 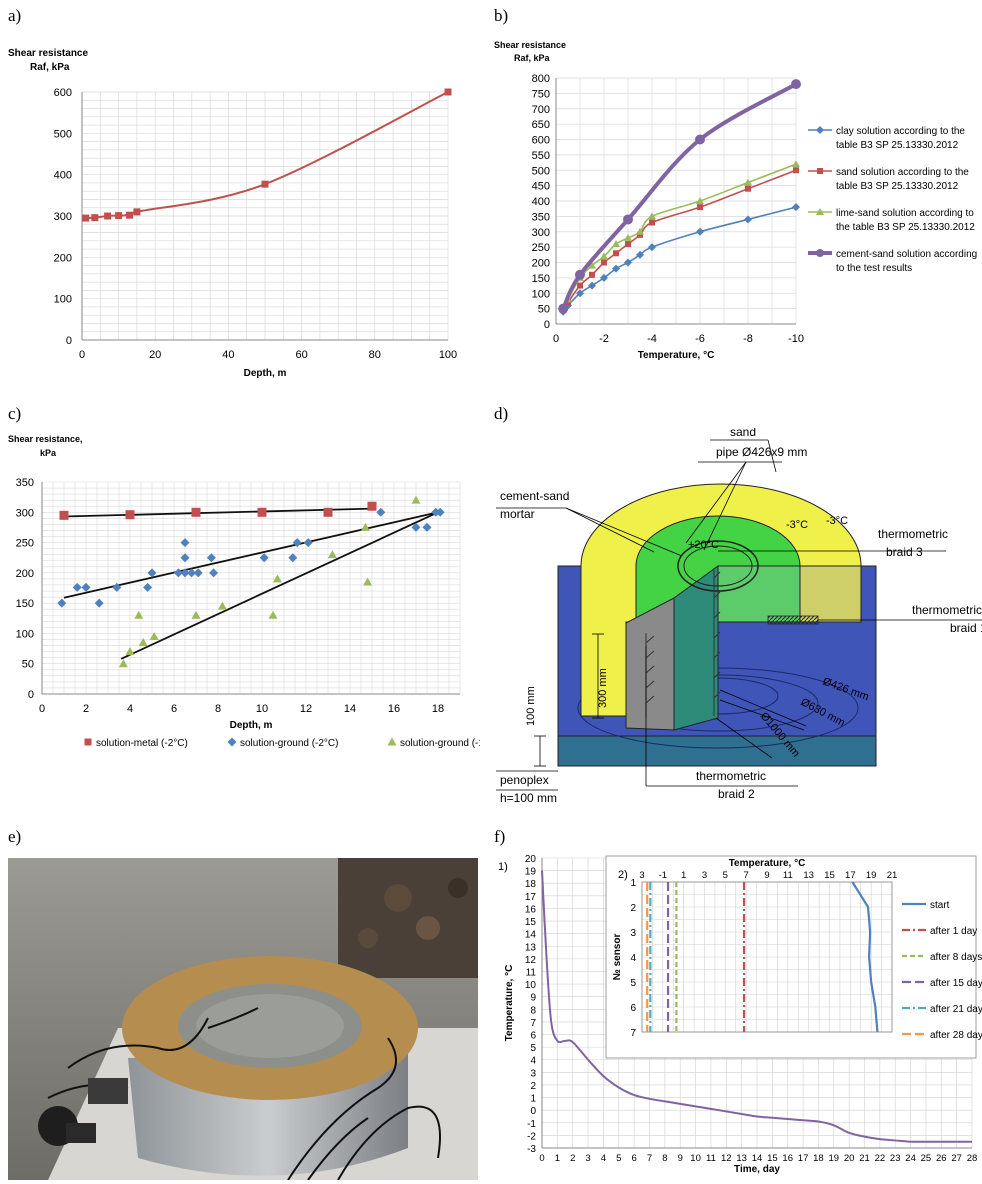 What do you see at coordinates (531, 706) in the screenshot?
I see `label-100mm: 100 mm` at bounding box center [531, 706].